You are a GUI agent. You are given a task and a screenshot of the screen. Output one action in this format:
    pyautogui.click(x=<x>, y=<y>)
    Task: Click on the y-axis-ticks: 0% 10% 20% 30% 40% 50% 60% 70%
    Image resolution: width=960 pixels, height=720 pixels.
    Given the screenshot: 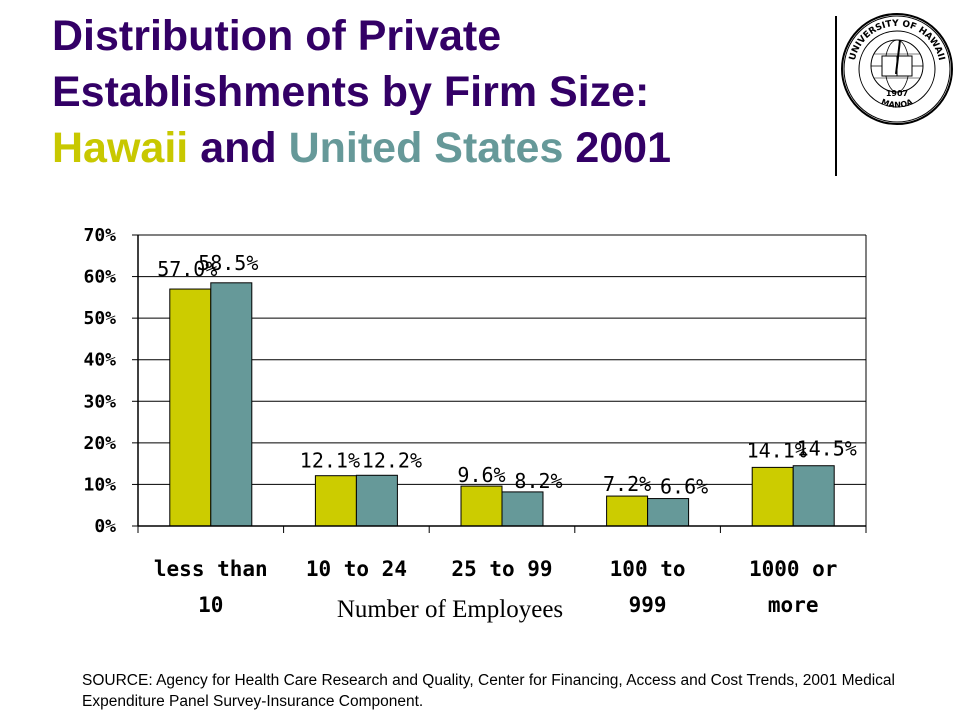 What is the action you would take?
    pyautogui.click(x=99, y=381)
    